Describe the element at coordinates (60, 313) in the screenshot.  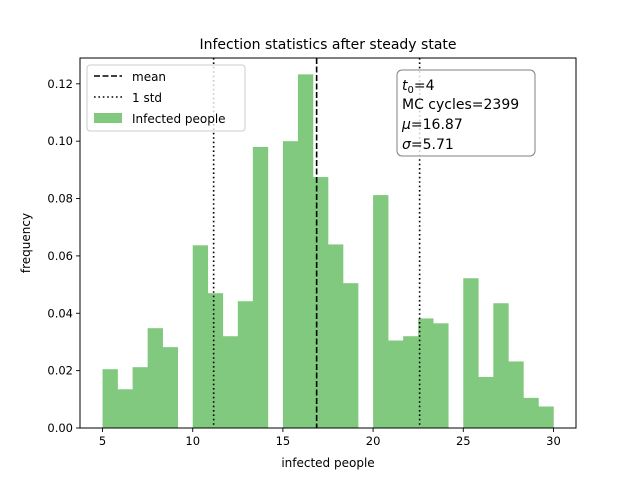
I see `y-tick-label: 0.04` at that location.